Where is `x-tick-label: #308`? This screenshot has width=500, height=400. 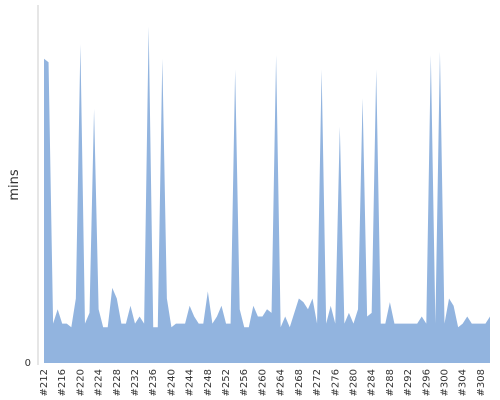
x-tick-label: #308 is located at coordinates (481, 382).